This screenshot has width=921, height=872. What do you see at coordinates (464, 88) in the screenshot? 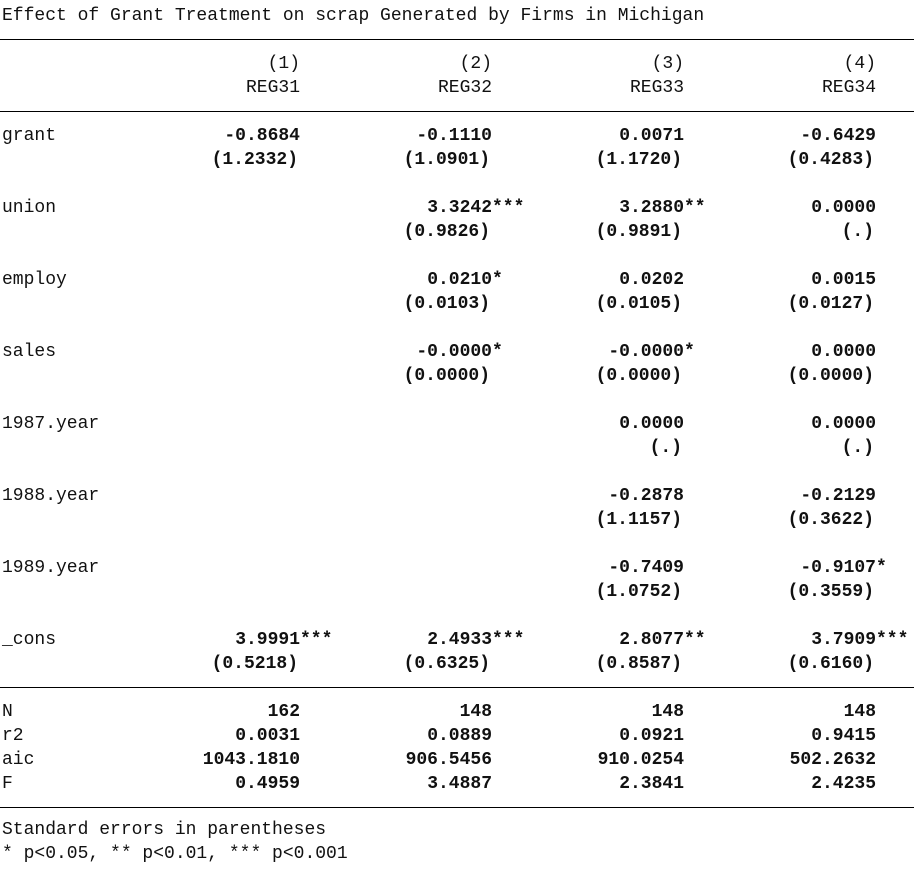
I see `column-name: REG32` at bounding box center [464, 88].